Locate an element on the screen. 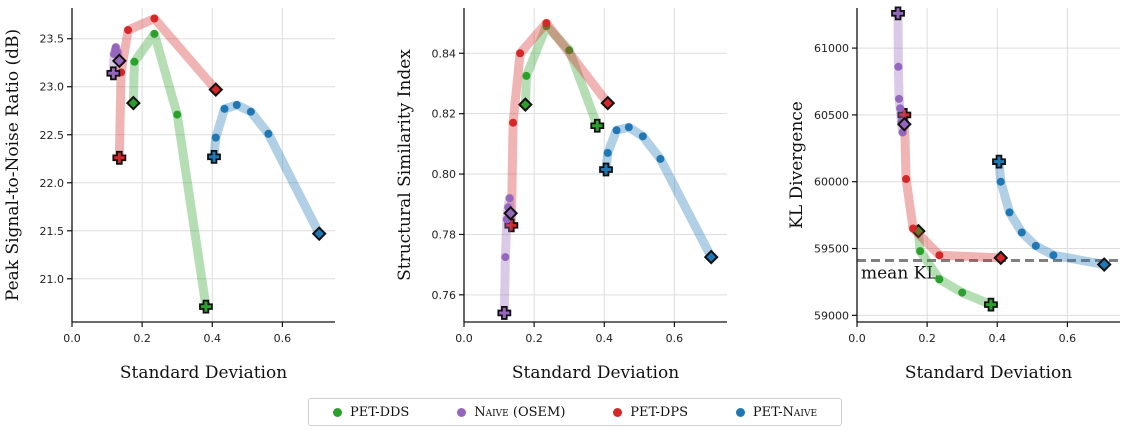  y-tick-label: 0.82 is located at coordinates (444, 114).